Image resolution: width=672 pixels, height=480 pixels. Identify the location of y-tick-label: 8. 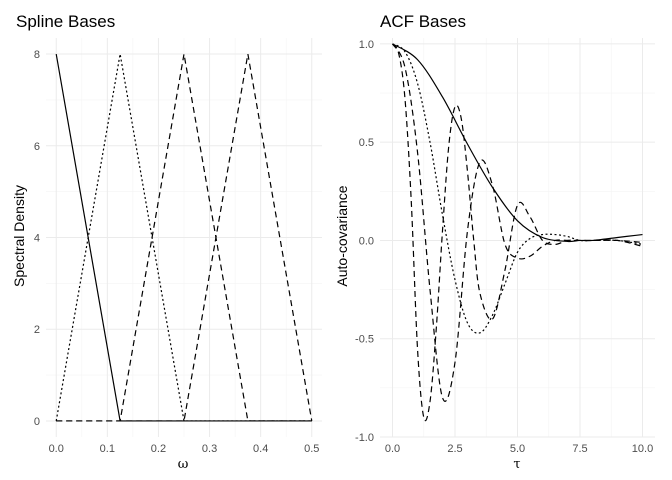
(37, 55).